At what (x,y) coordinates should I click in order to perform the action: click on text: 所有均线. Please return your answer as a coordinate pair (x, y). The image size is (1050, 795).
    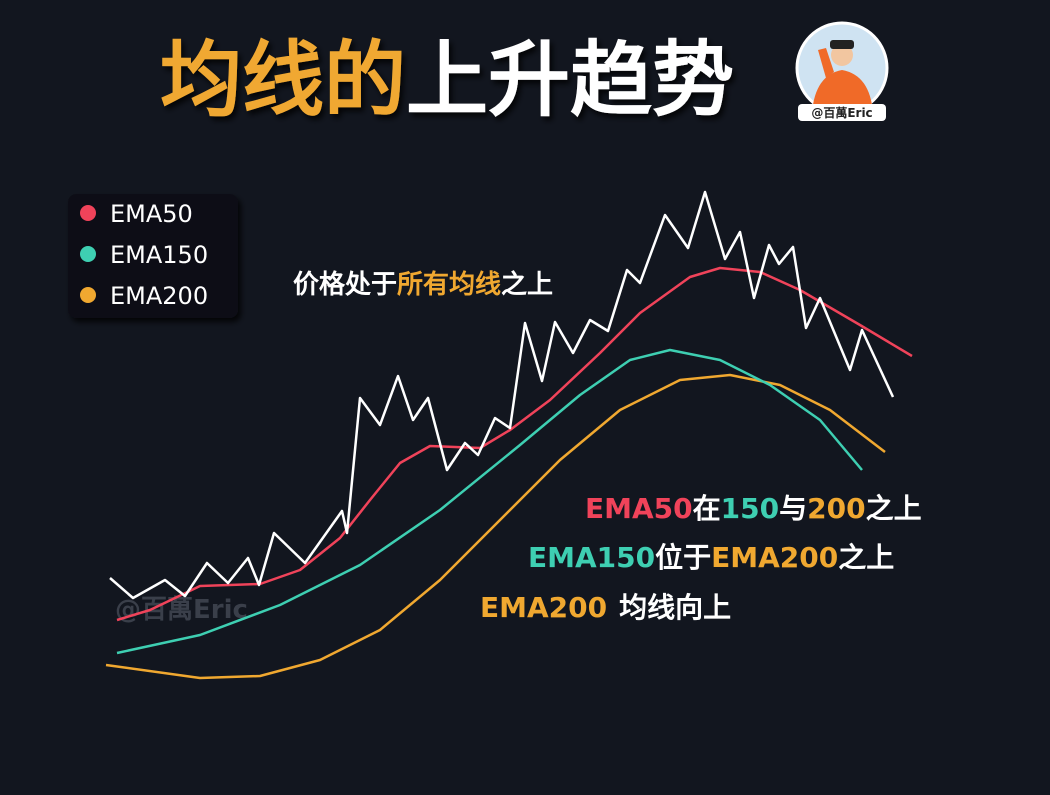
    Looking at the image, I should click on (449, 285).